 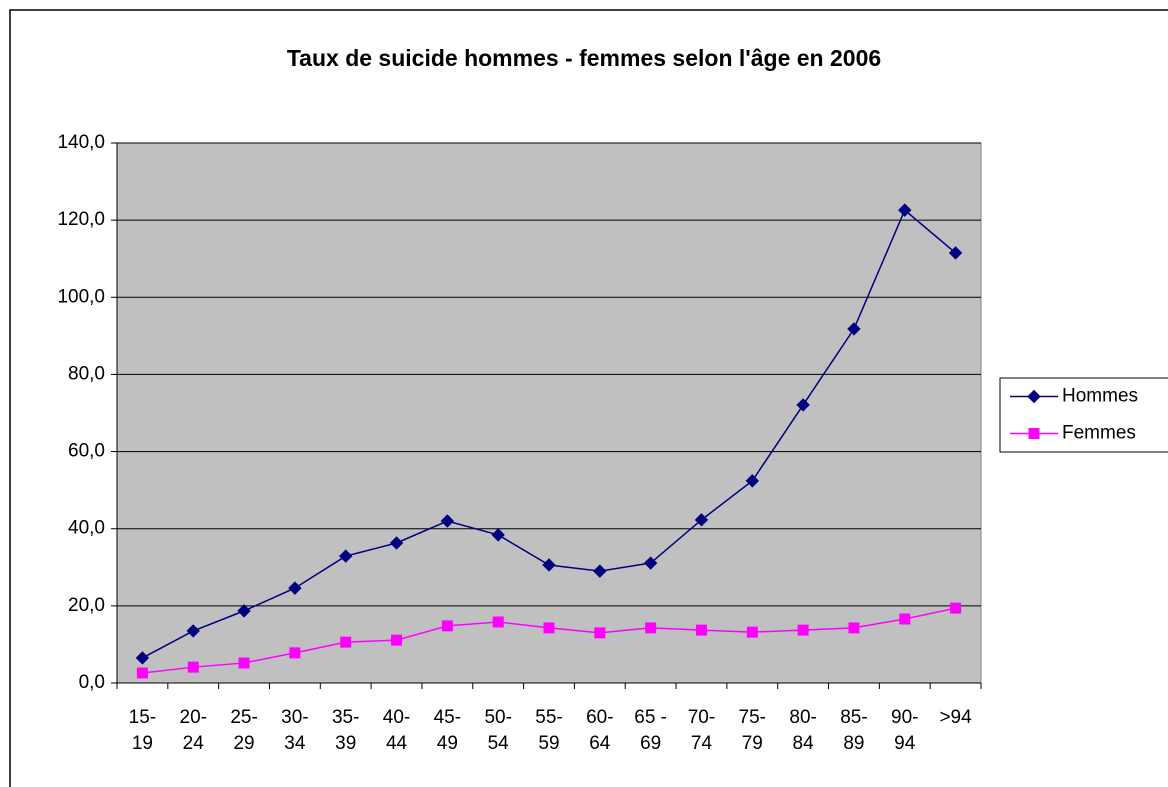 I want to click on y-tick-label: 100,0, so click(x=81, y=296).